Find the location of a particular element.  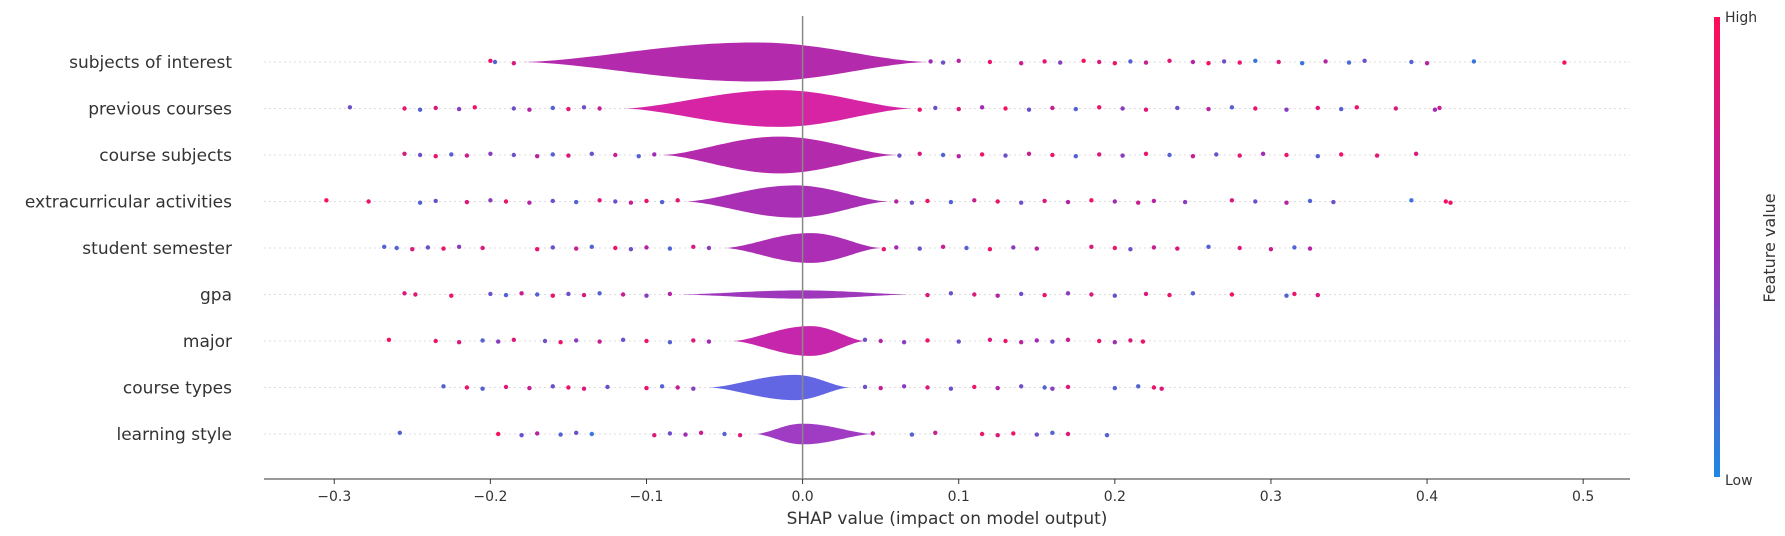

feature-label: extracurricular activities is located at coordinates (128, 203).